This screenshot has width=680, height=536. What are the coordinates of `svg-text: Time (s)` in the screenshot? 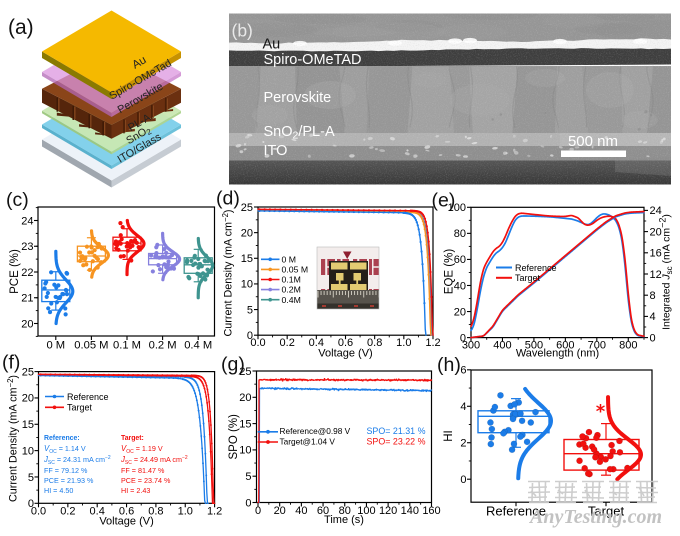 It's located at (344, 520).